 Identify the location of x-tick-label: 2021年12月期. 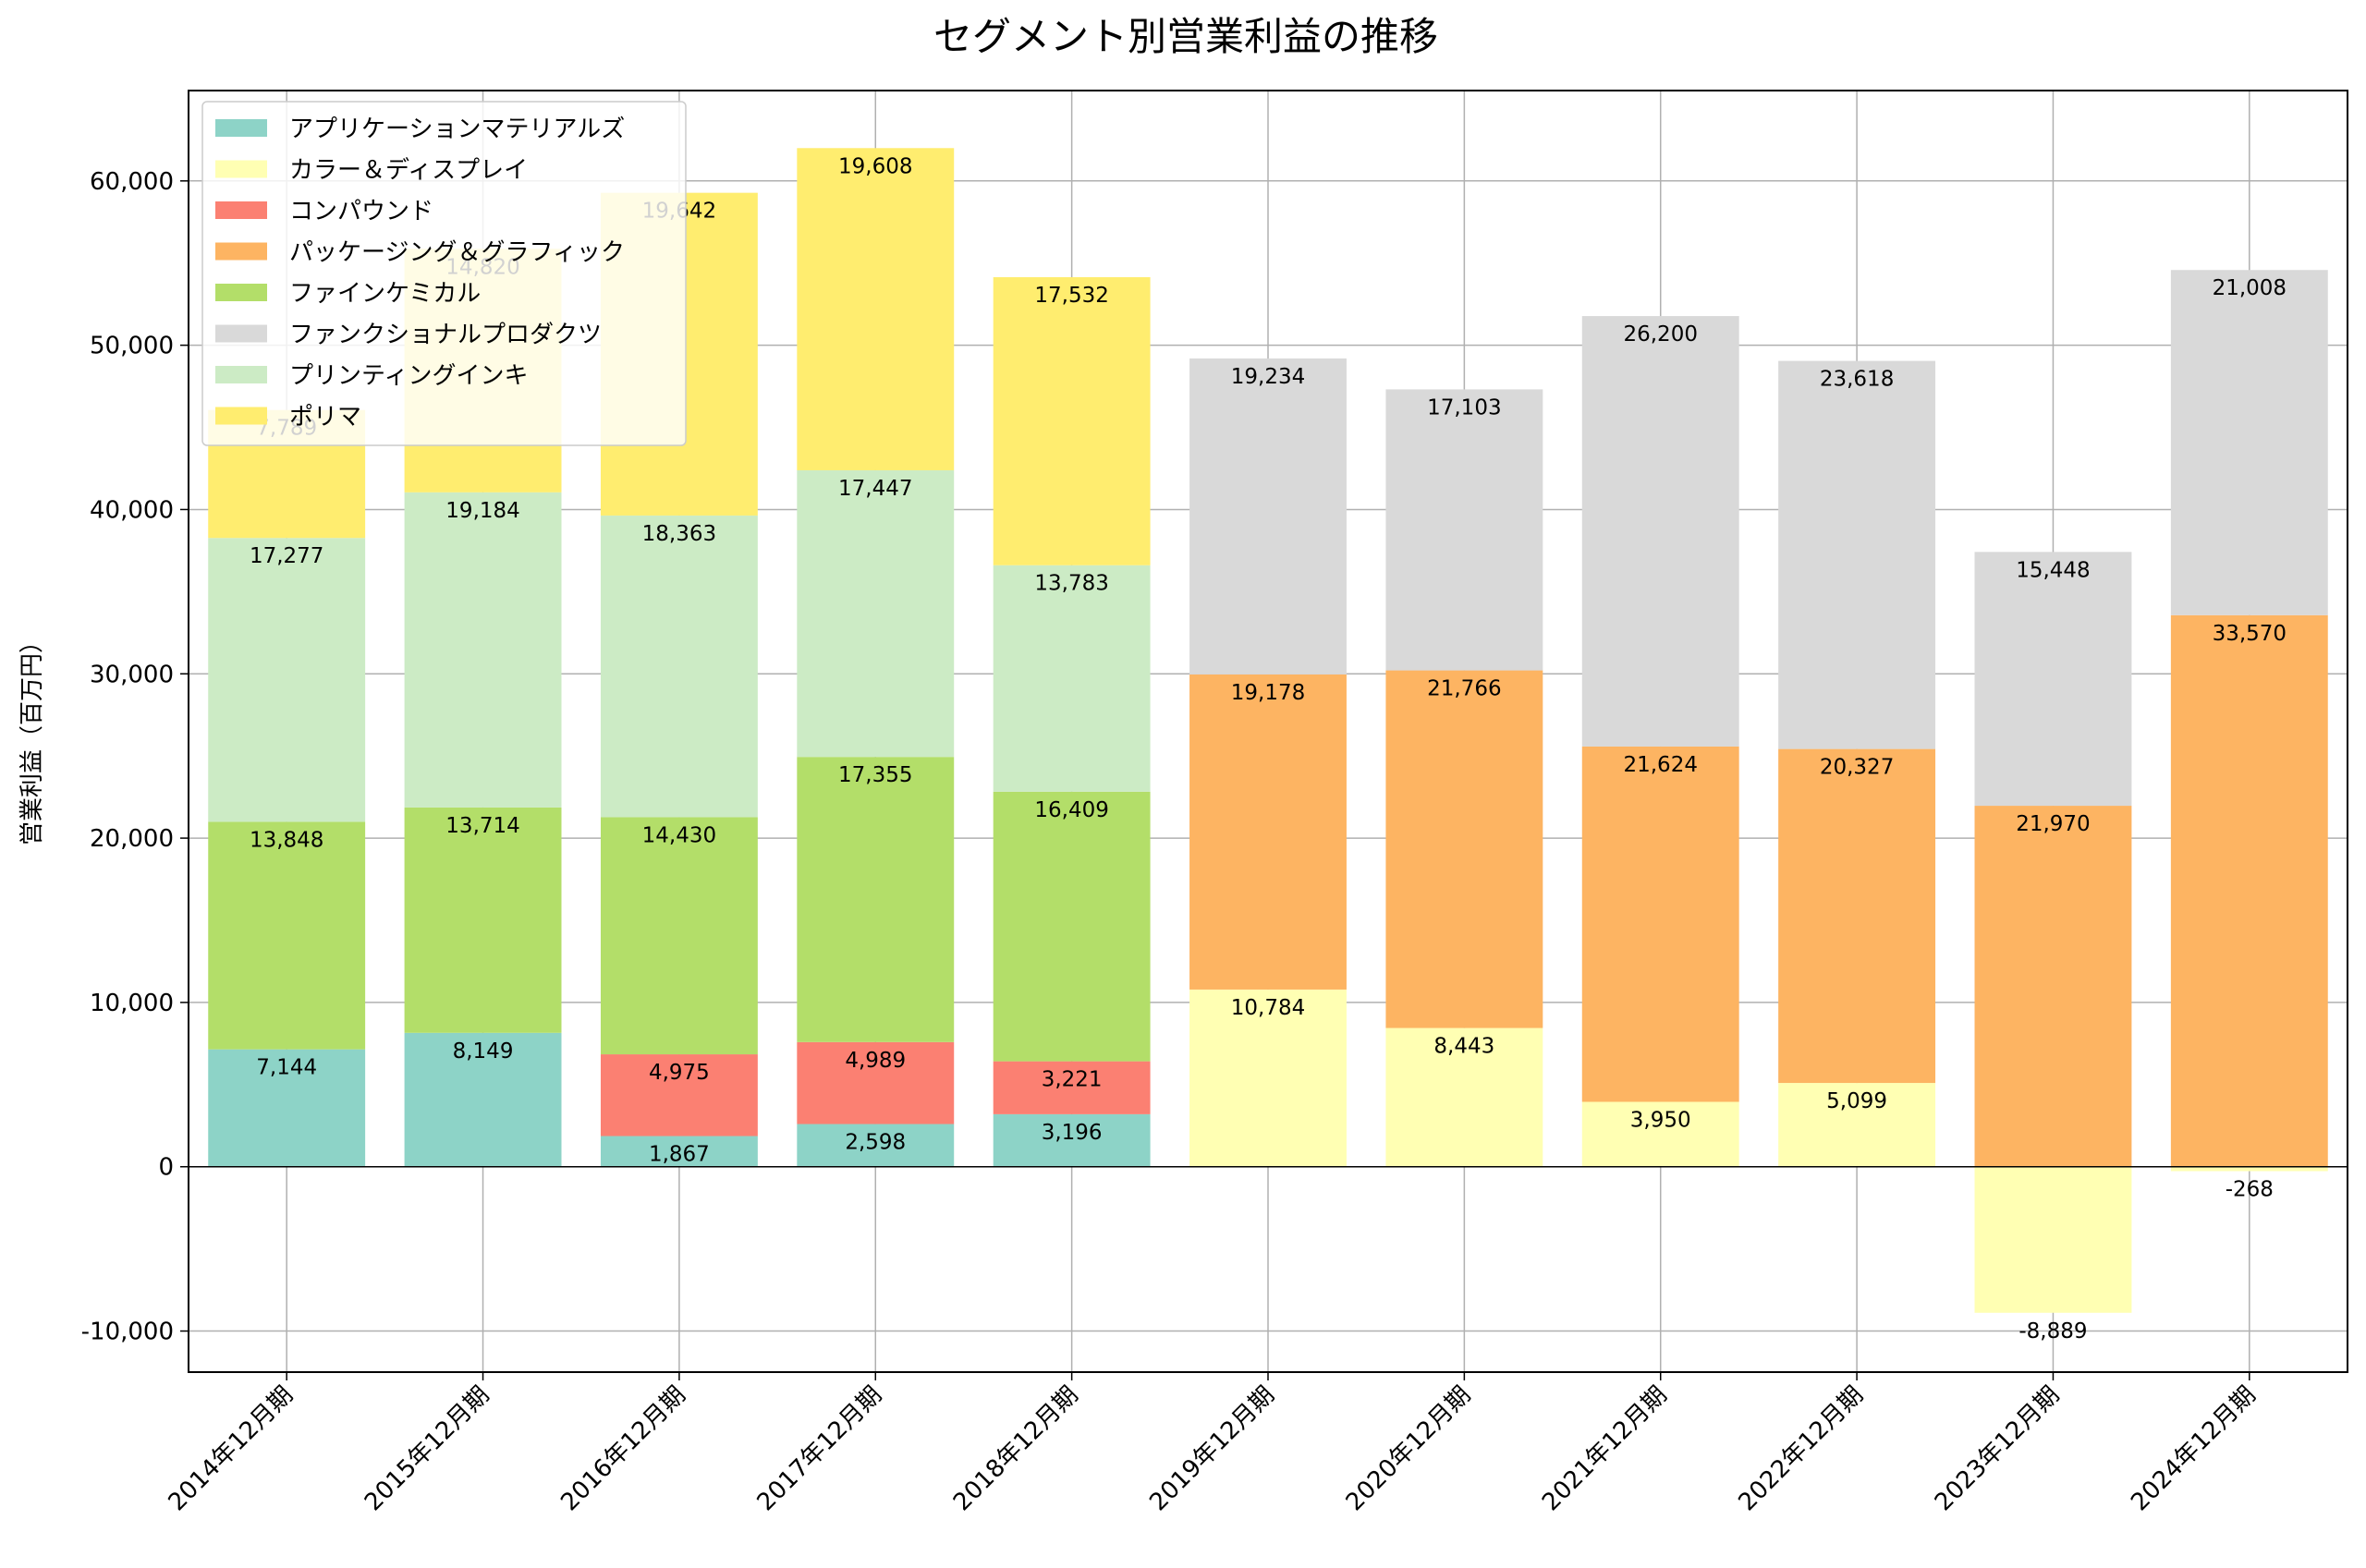
(1605, 1449).